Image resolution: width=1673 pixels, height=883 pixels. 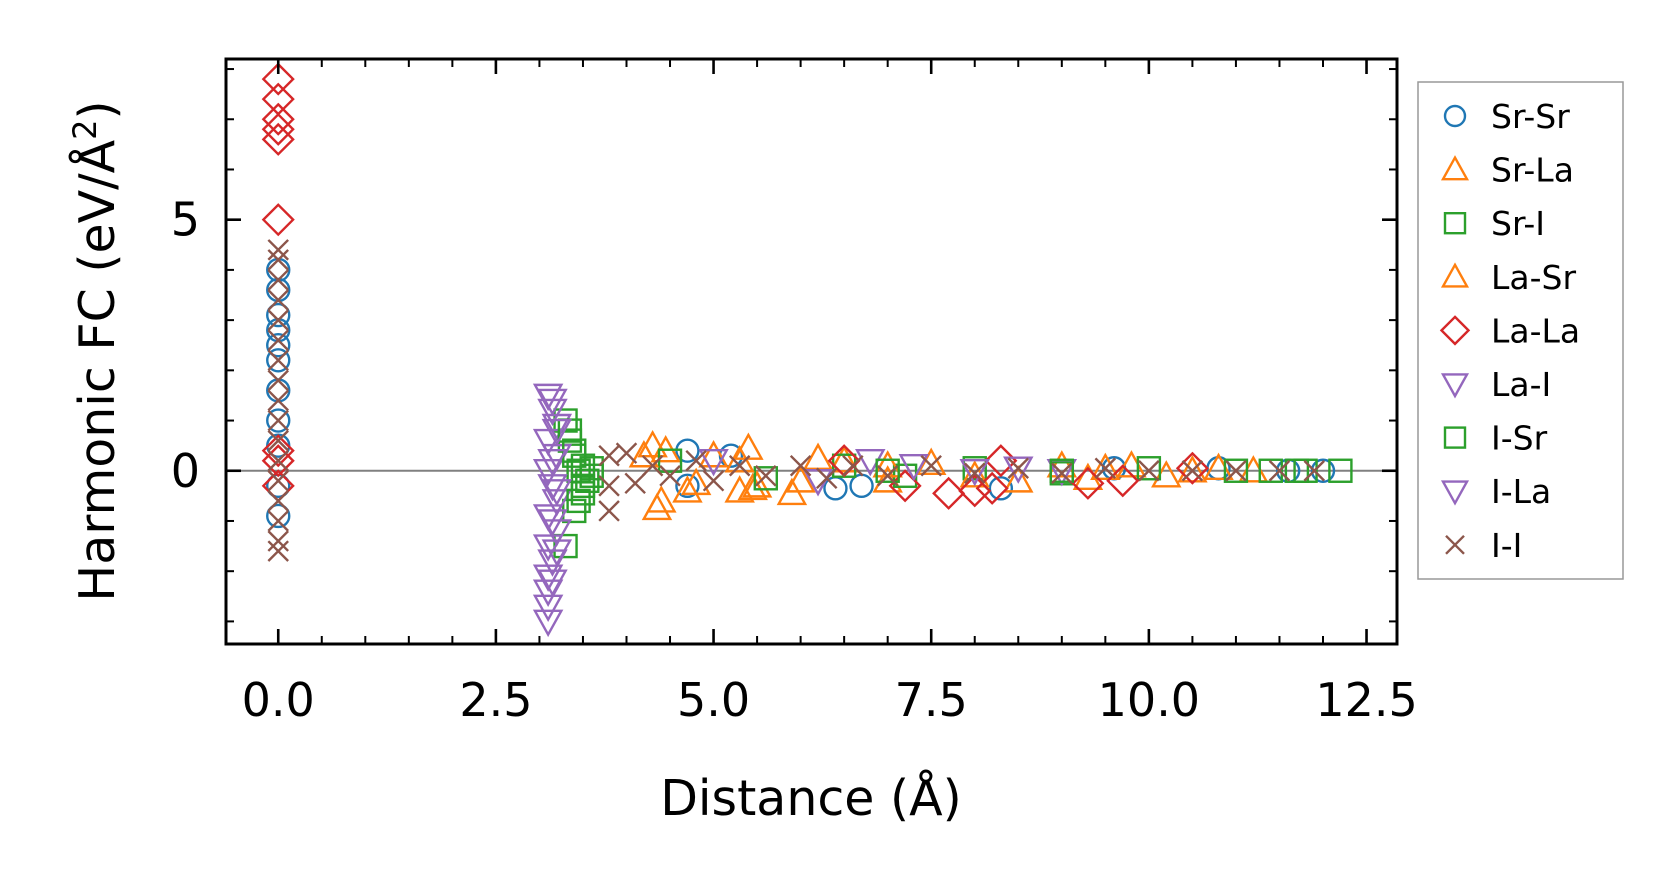 I want to click on legend-item: I-Sr, so click(x=1495, y=438).